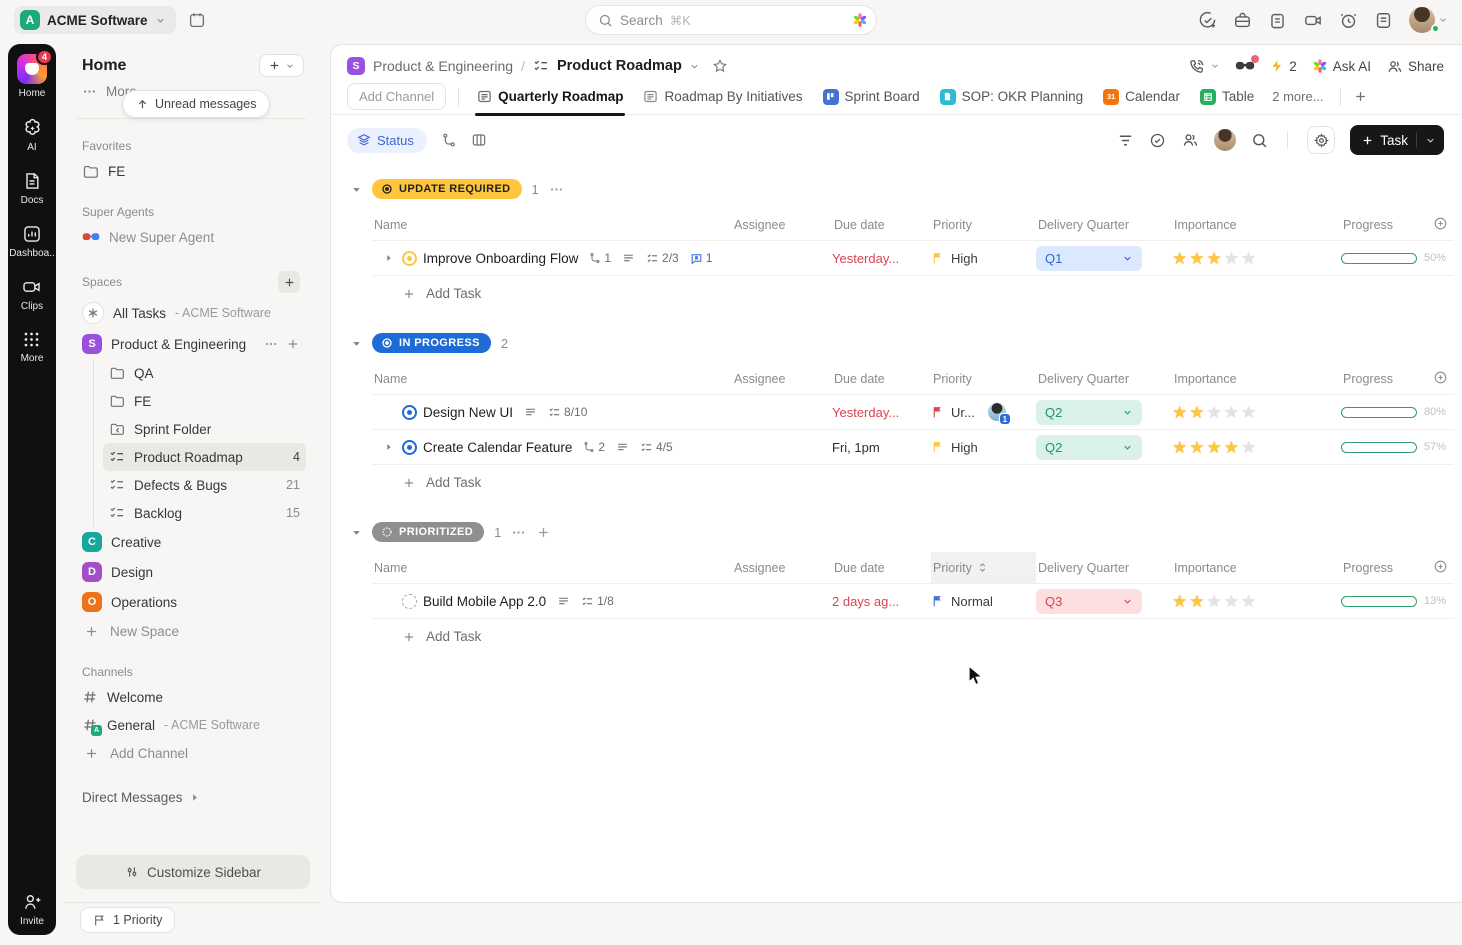 This screenshot has width=1462, height=945. Describe the element at coordinates (32, 294) in the screenshot. I see `rail-item-clips: Clips` at that location.